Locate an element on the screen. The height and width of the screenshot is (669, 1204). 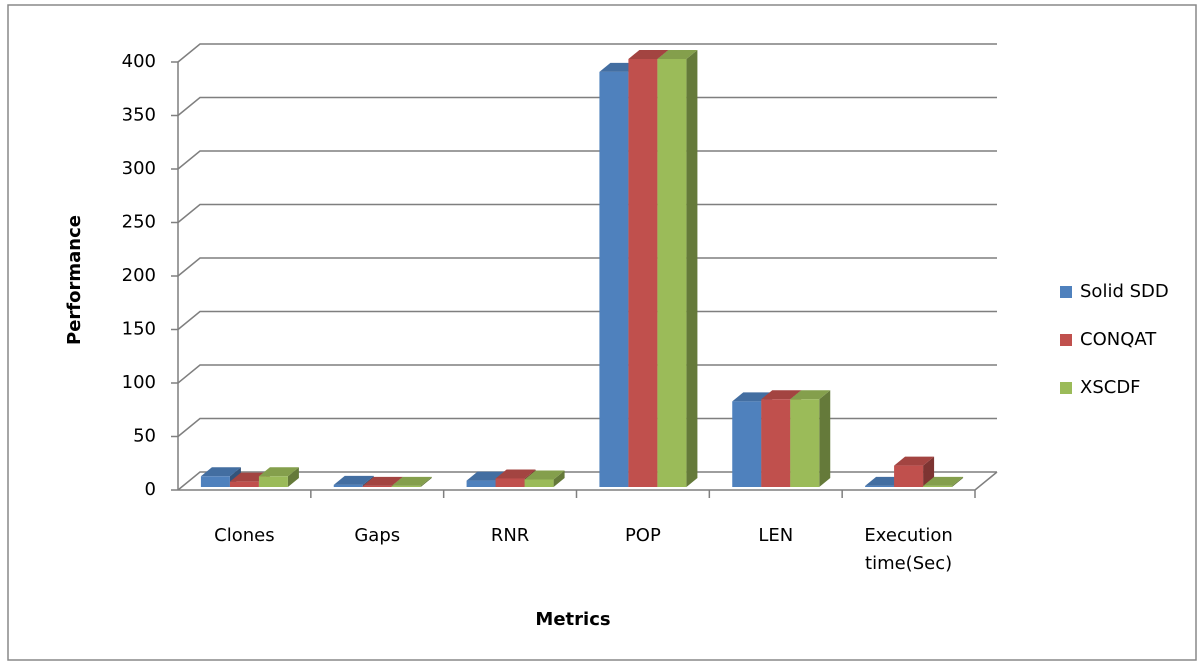
y-tick-label: 350 is located at coordinates (139, 115).